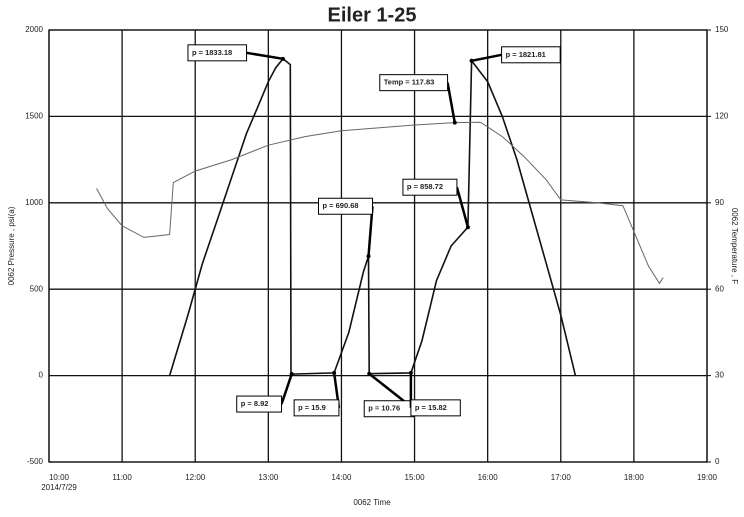 The image size is (744, 517). I want to click on y-tick-label: -500, so click(35, 461).